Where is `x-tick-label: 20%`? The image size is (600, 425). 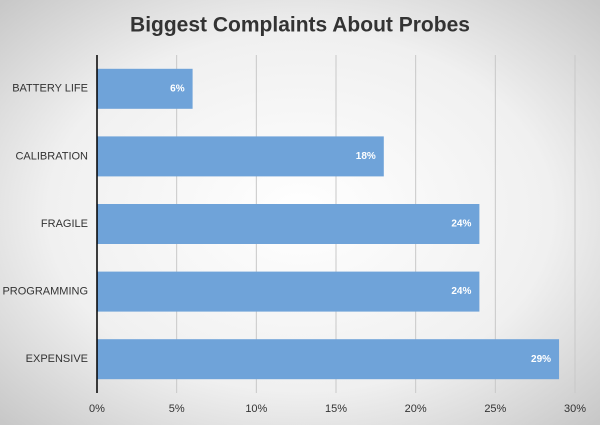
x-tick-label: 20% is located at coordinates (416, 409).